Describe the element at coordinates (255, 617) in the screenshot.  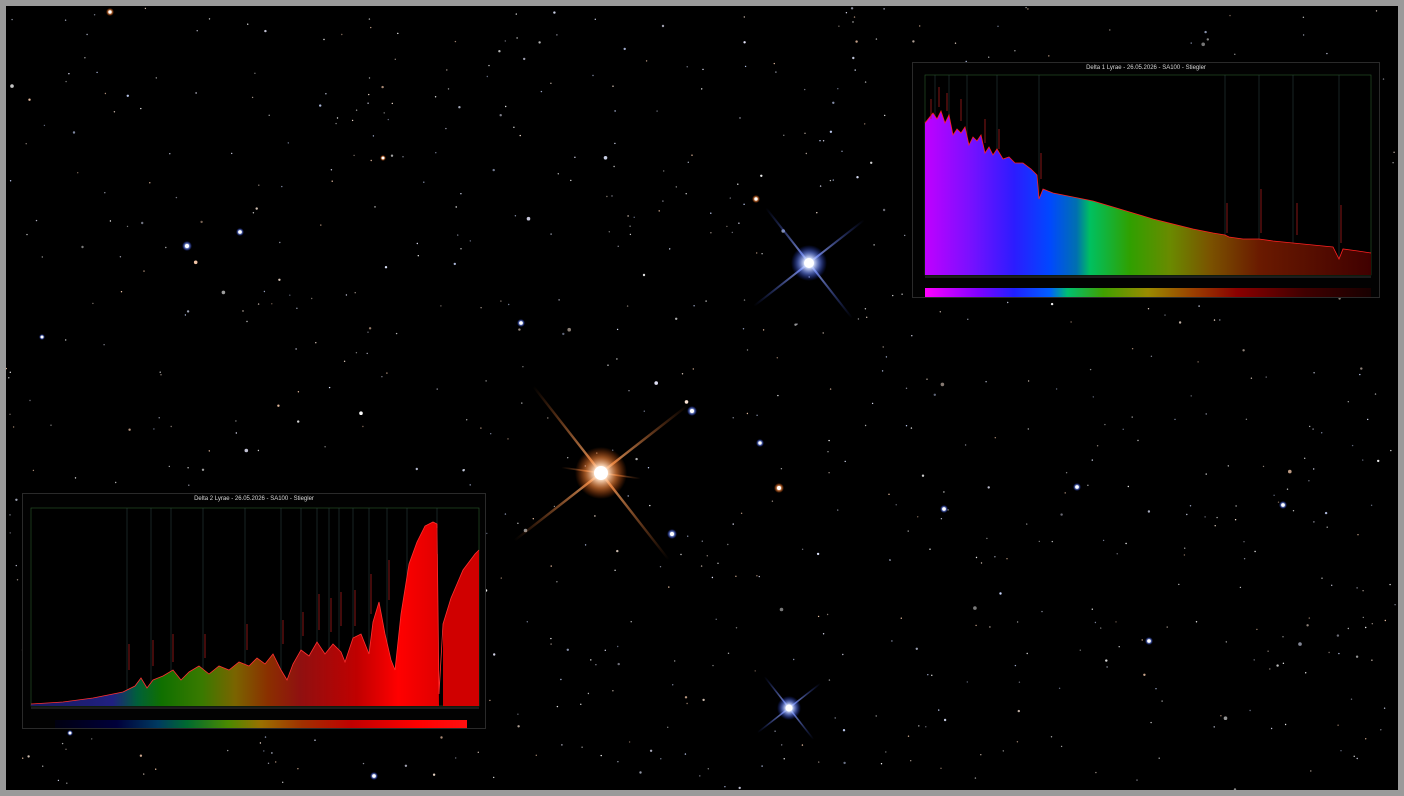
I see `delta-2-spectrum-plot` at that location.